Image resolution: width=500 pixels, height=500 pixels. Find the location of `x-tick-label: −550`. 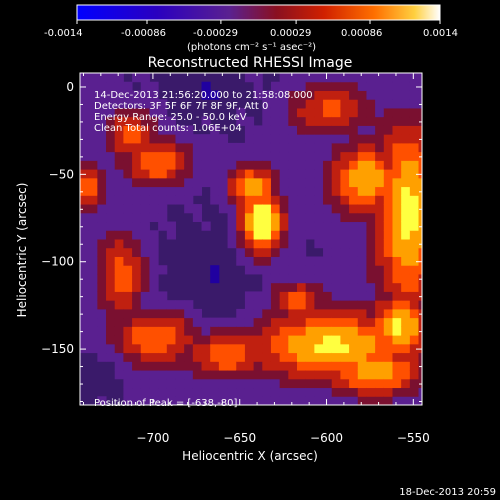

x-tick-label: −550 is located at coordinates (413, 438).